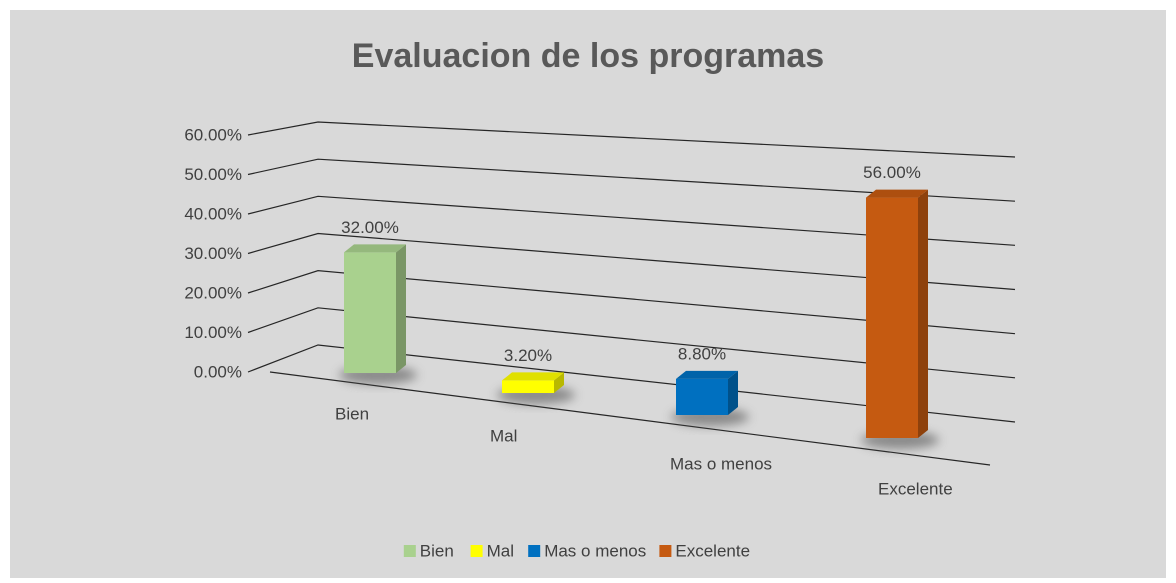 The height and width of the screenshot is (583, 1176). I want to click on legend-label: Mal, so click(500, 550).